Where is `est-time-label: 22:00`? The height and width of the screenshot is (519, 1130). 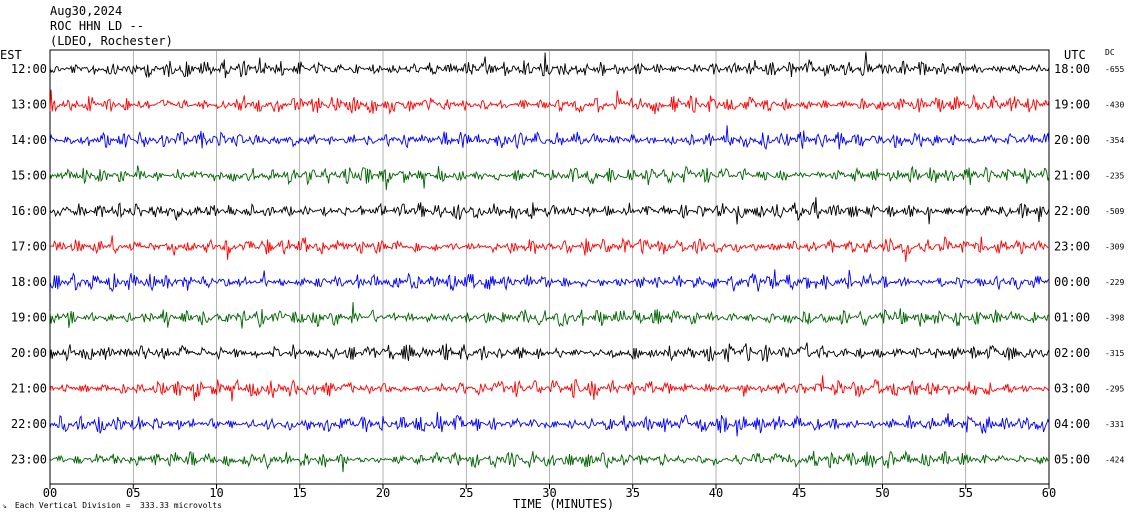
est-time-label: 22:00 is located at coordinates (29, 424).